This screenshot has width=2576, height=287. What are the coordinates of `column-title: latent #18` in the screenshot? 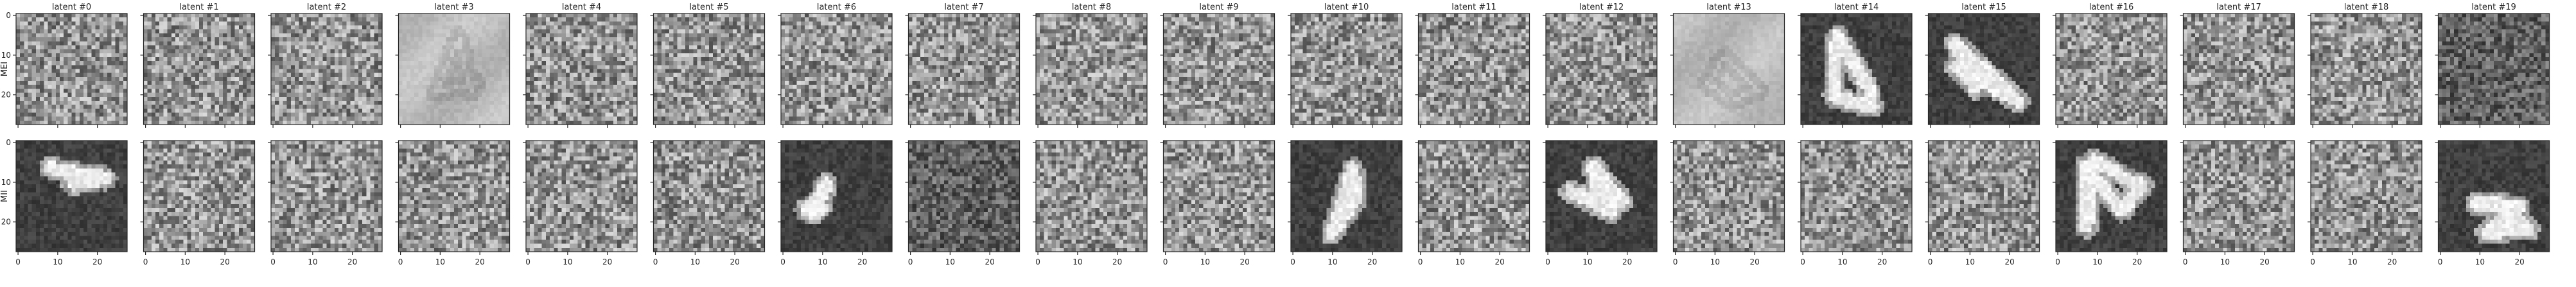 It's located at (2366, 8).